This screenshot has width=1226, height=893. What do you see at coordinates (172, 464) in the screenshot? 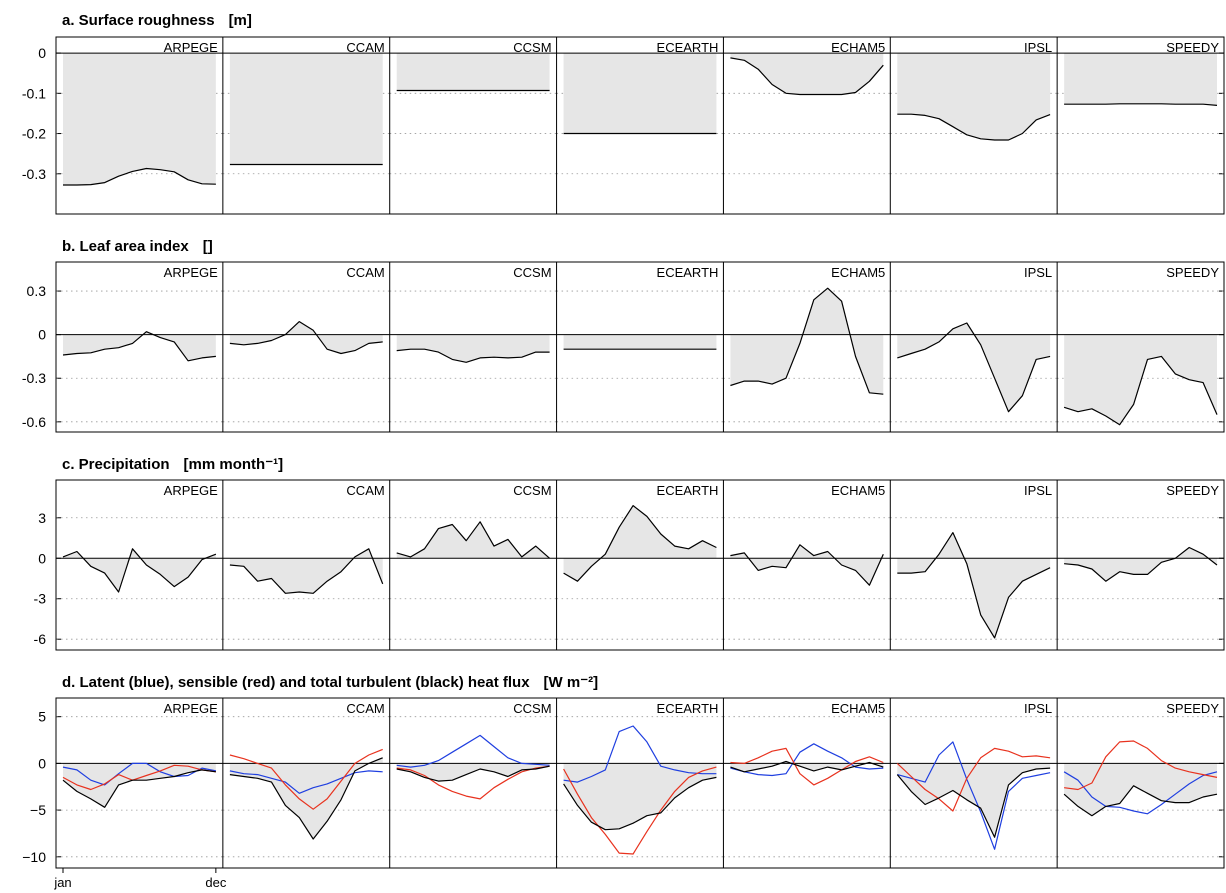
I see `panel-title: c. Precipitation [mm month⁻¹]` at bounding box center [172, 464].